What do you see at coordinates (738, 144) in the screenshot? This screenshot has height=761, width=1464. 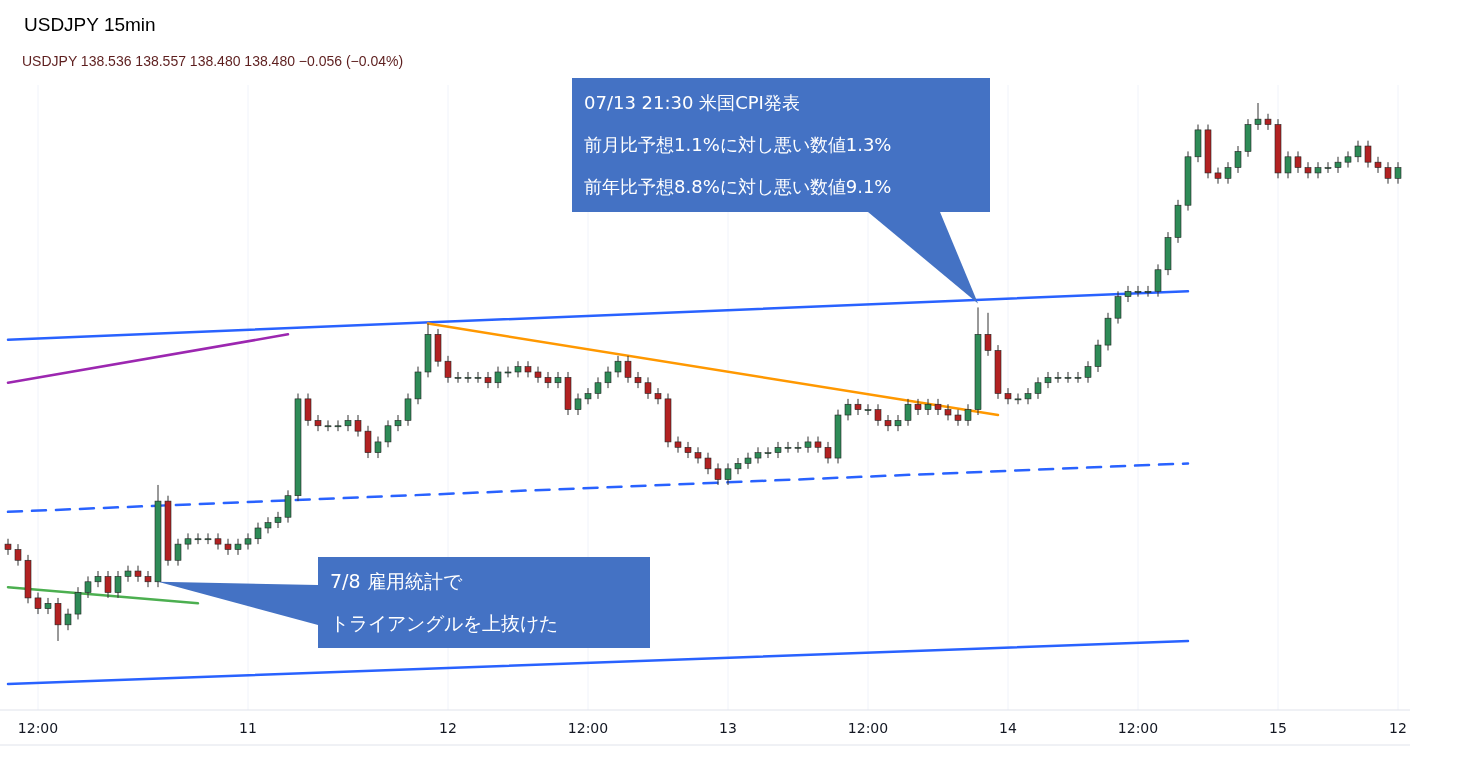 I see `annotation: 前月比予想1.1%に対し悪い数値1.3%` at bounding box center [738, 144].